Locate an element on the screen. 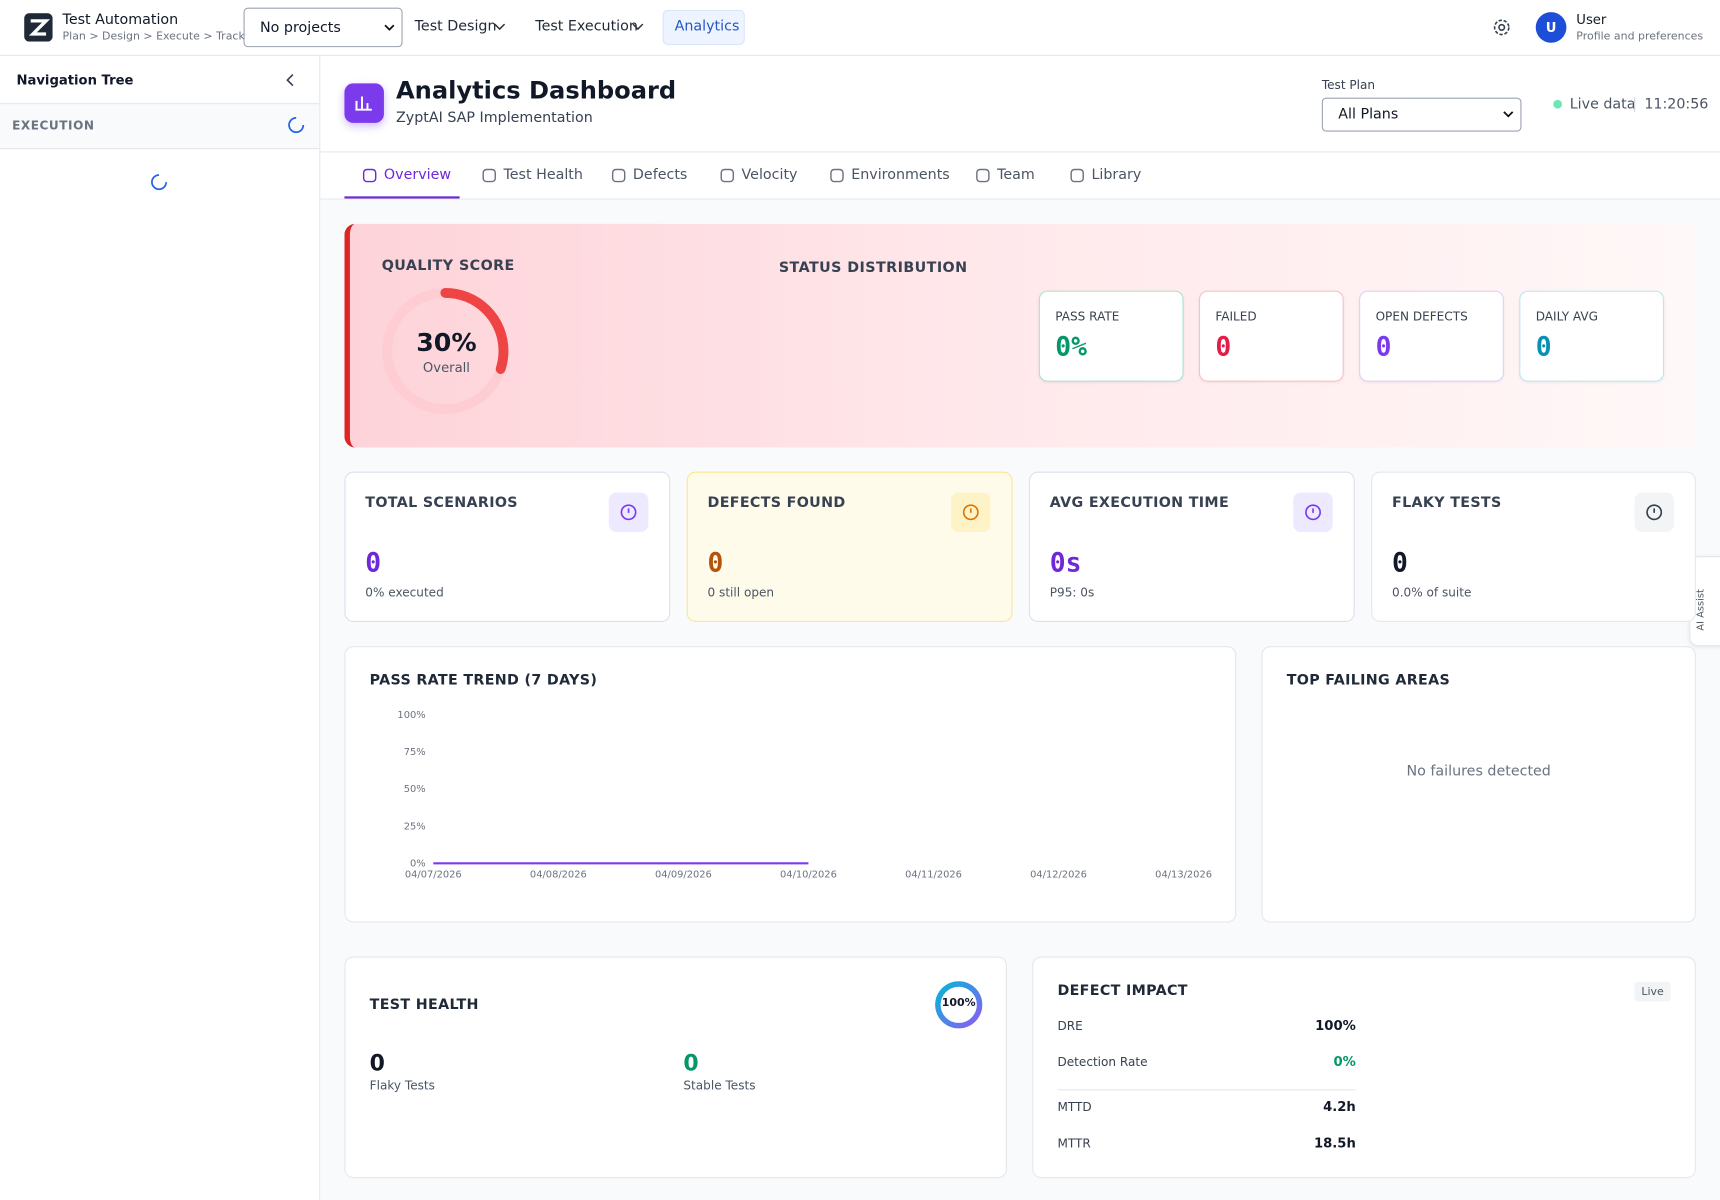 This screenshot has width=1720, height=1200. tab-bar is located at coordinates (1020, 175).